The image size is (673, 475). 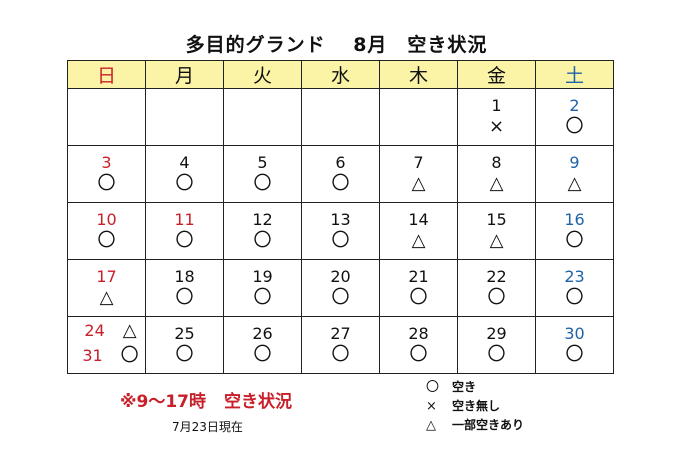 I want to click on calendar-day: 12 〇, so click(x=262, y=231).